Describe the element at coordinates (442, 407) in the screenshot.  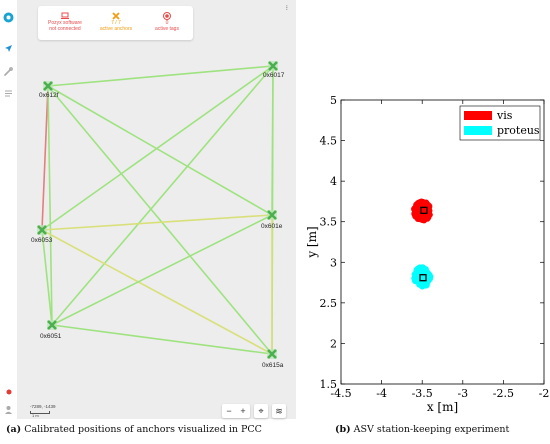
I see `x-axis-label: x [m]` at that location.